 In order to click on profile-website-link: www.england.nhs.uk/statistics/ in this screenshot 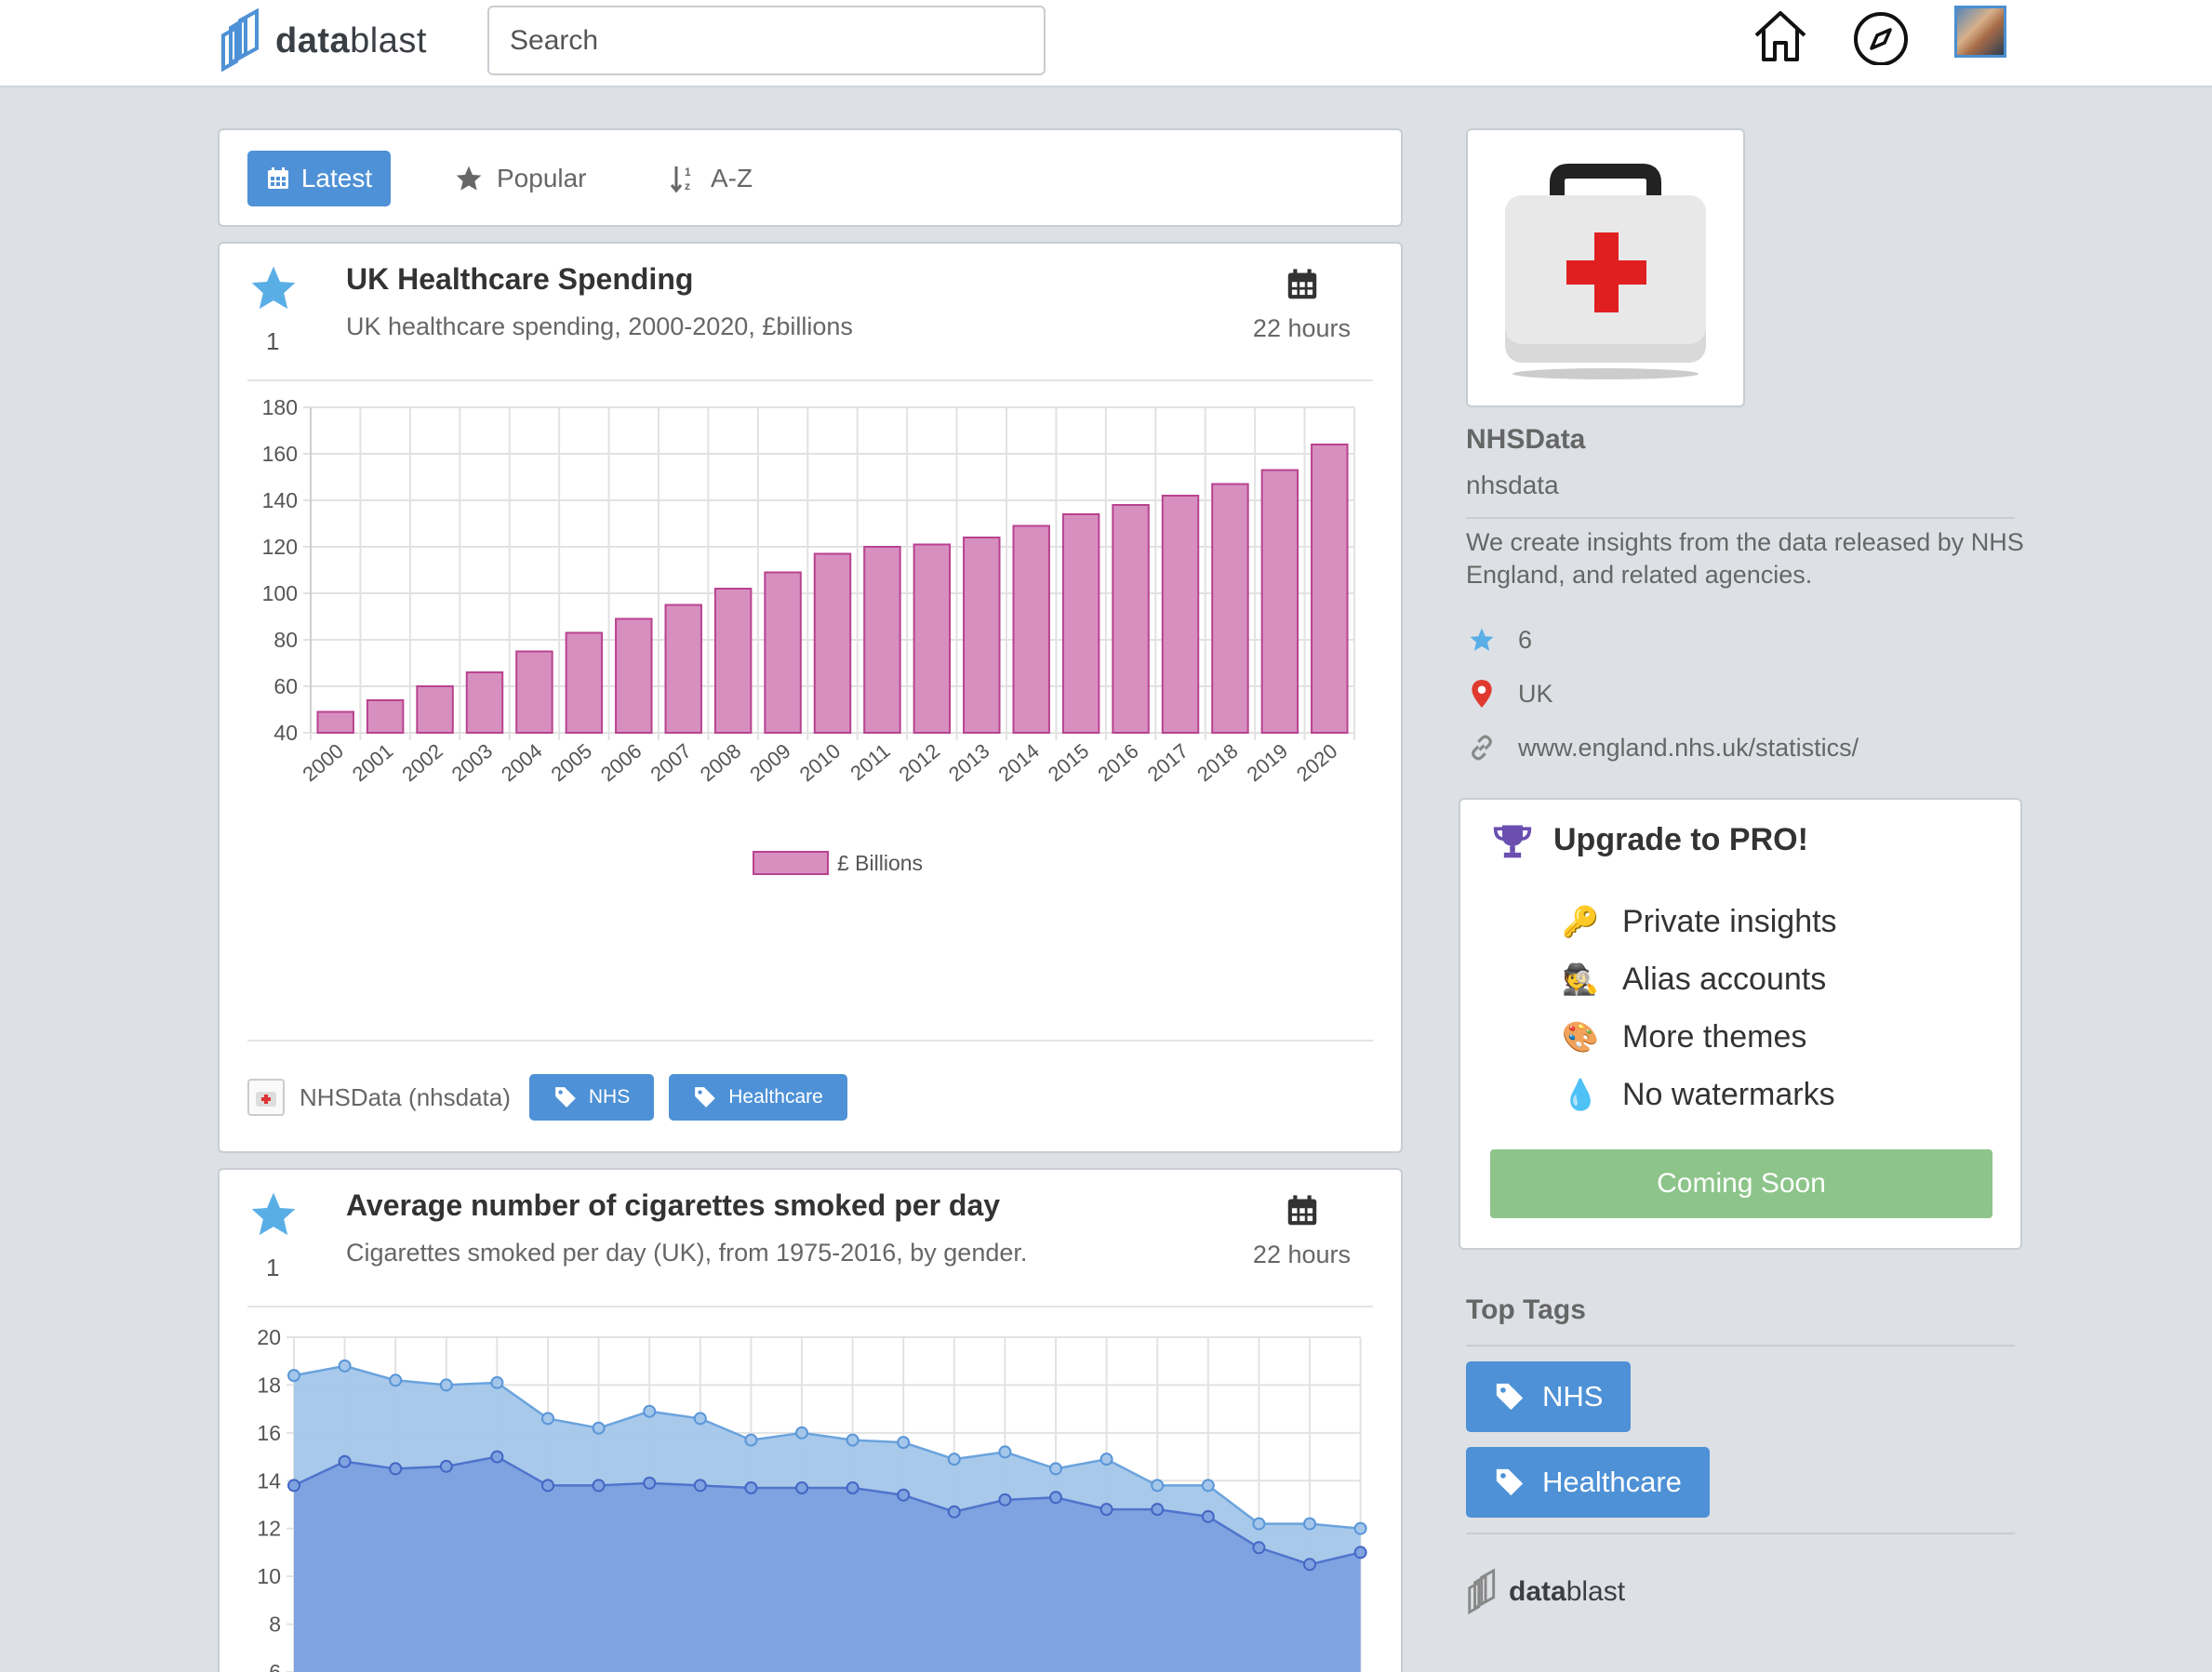, I will do `click(1688, 747)`.